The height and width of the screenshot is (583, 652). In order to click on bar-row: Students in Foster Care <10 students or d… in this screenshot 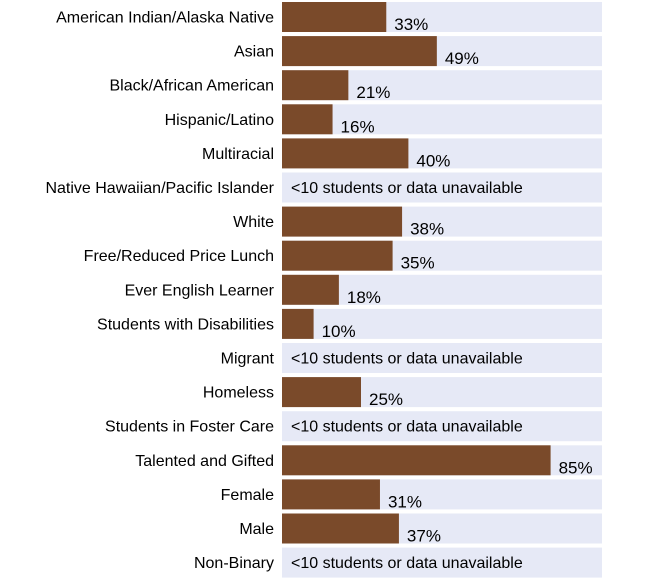, I will do `click(353, 426)`.